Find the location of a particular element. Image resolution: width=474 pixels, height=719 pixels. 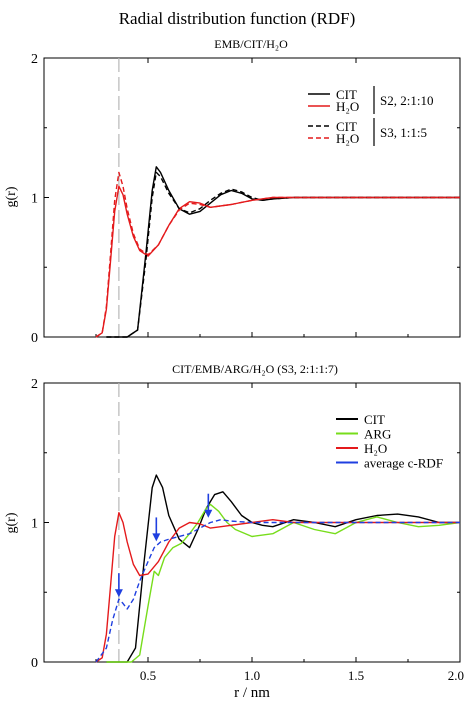

panel-top-title: EMB/CIT/H₂O is located at coordinates (251, 44).